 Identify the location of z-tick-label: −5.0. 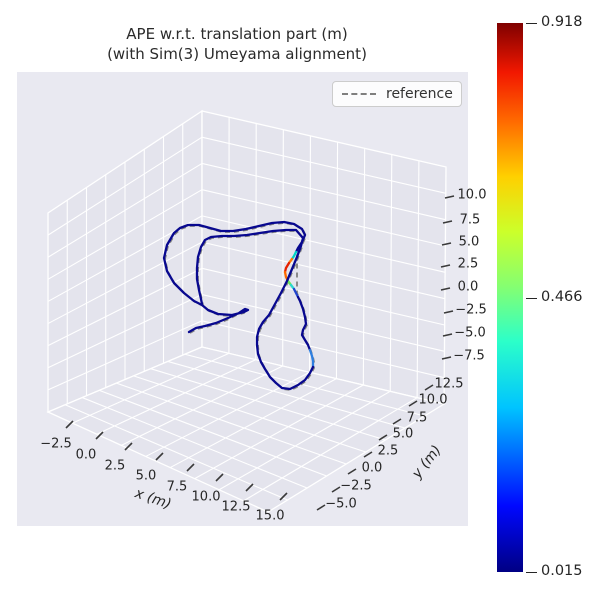
(470, 333).